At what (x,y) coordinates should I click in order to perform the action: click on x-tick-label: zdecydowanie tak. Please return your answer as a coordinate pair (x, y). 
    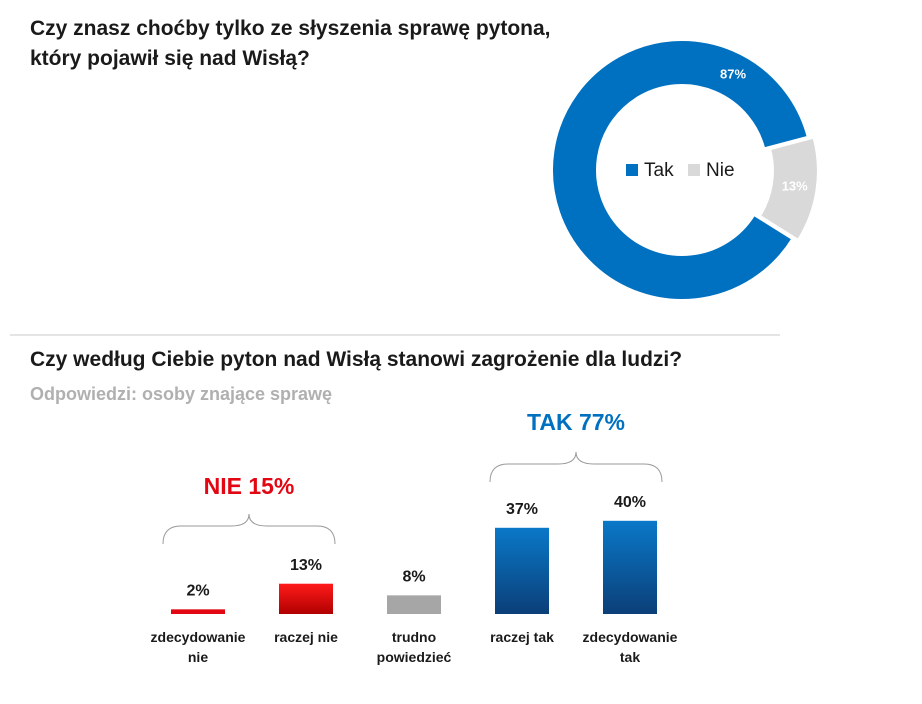
    Looking at the image, I should click on (630, 647).